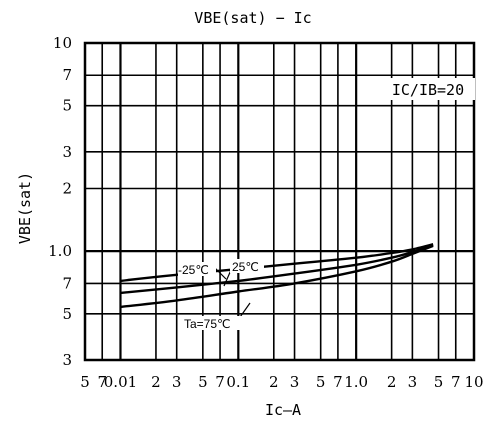 This screenshot has height=425, width=495. Describe the element at coordinates (67, 188) in the screenshot. I see `y-tick-label: 2` at that location.